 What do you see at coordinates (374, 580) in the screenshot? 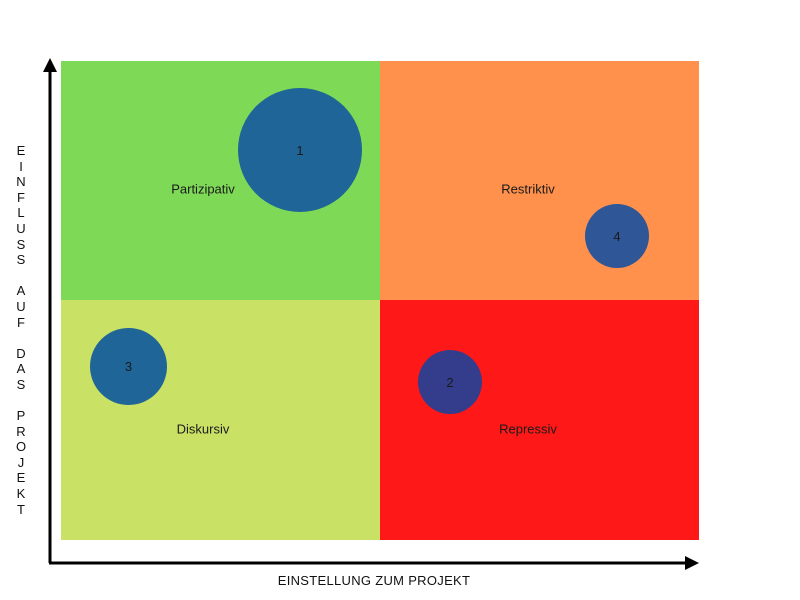
I see `x-axis-label: EINSTELLUNG ZUM PROJEKT` at bounding box center [374, 580].